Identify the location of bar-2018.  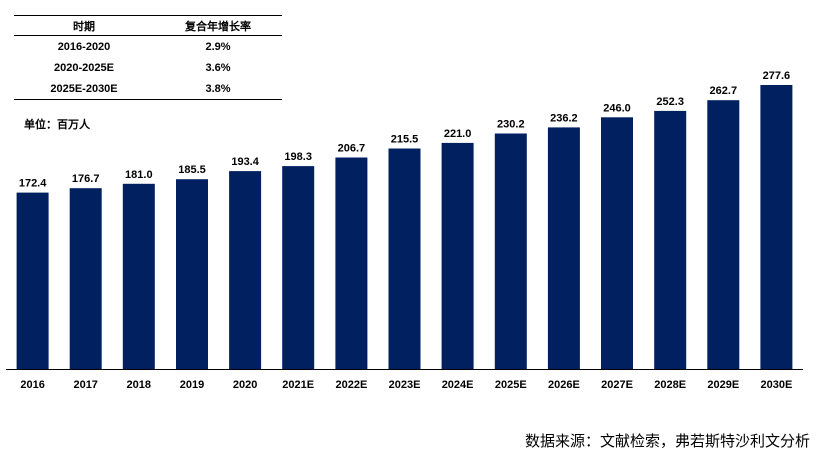
(138, 276).